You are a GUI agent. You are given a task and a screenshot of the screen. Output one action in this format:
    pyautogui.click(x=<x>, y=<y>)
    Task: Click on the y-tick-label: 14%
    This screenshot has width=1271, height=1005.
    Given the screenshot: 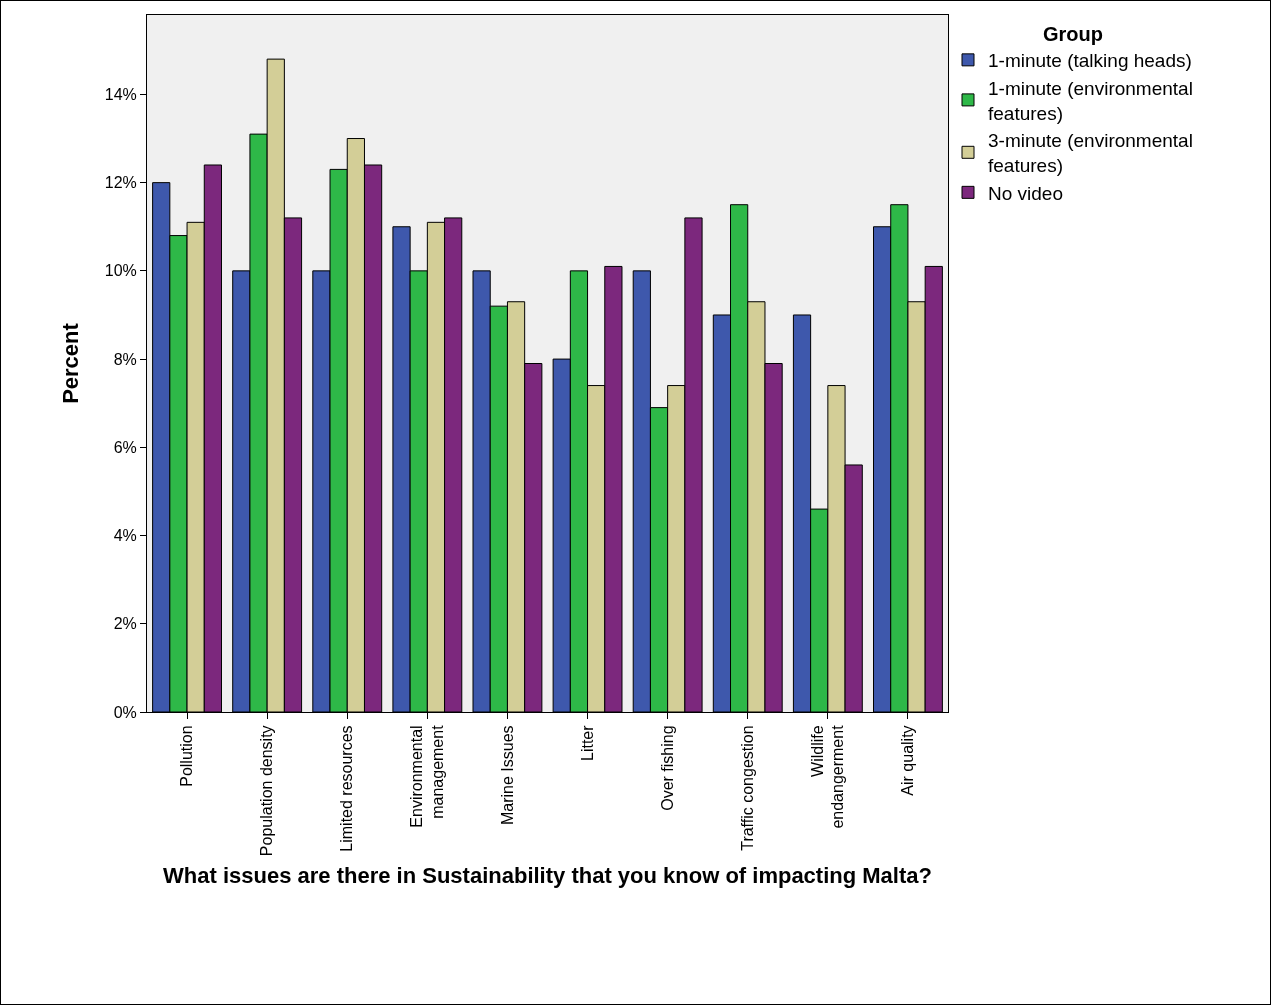 What is the action you would take?
    pyautogui.click(x=120, y=95)
    